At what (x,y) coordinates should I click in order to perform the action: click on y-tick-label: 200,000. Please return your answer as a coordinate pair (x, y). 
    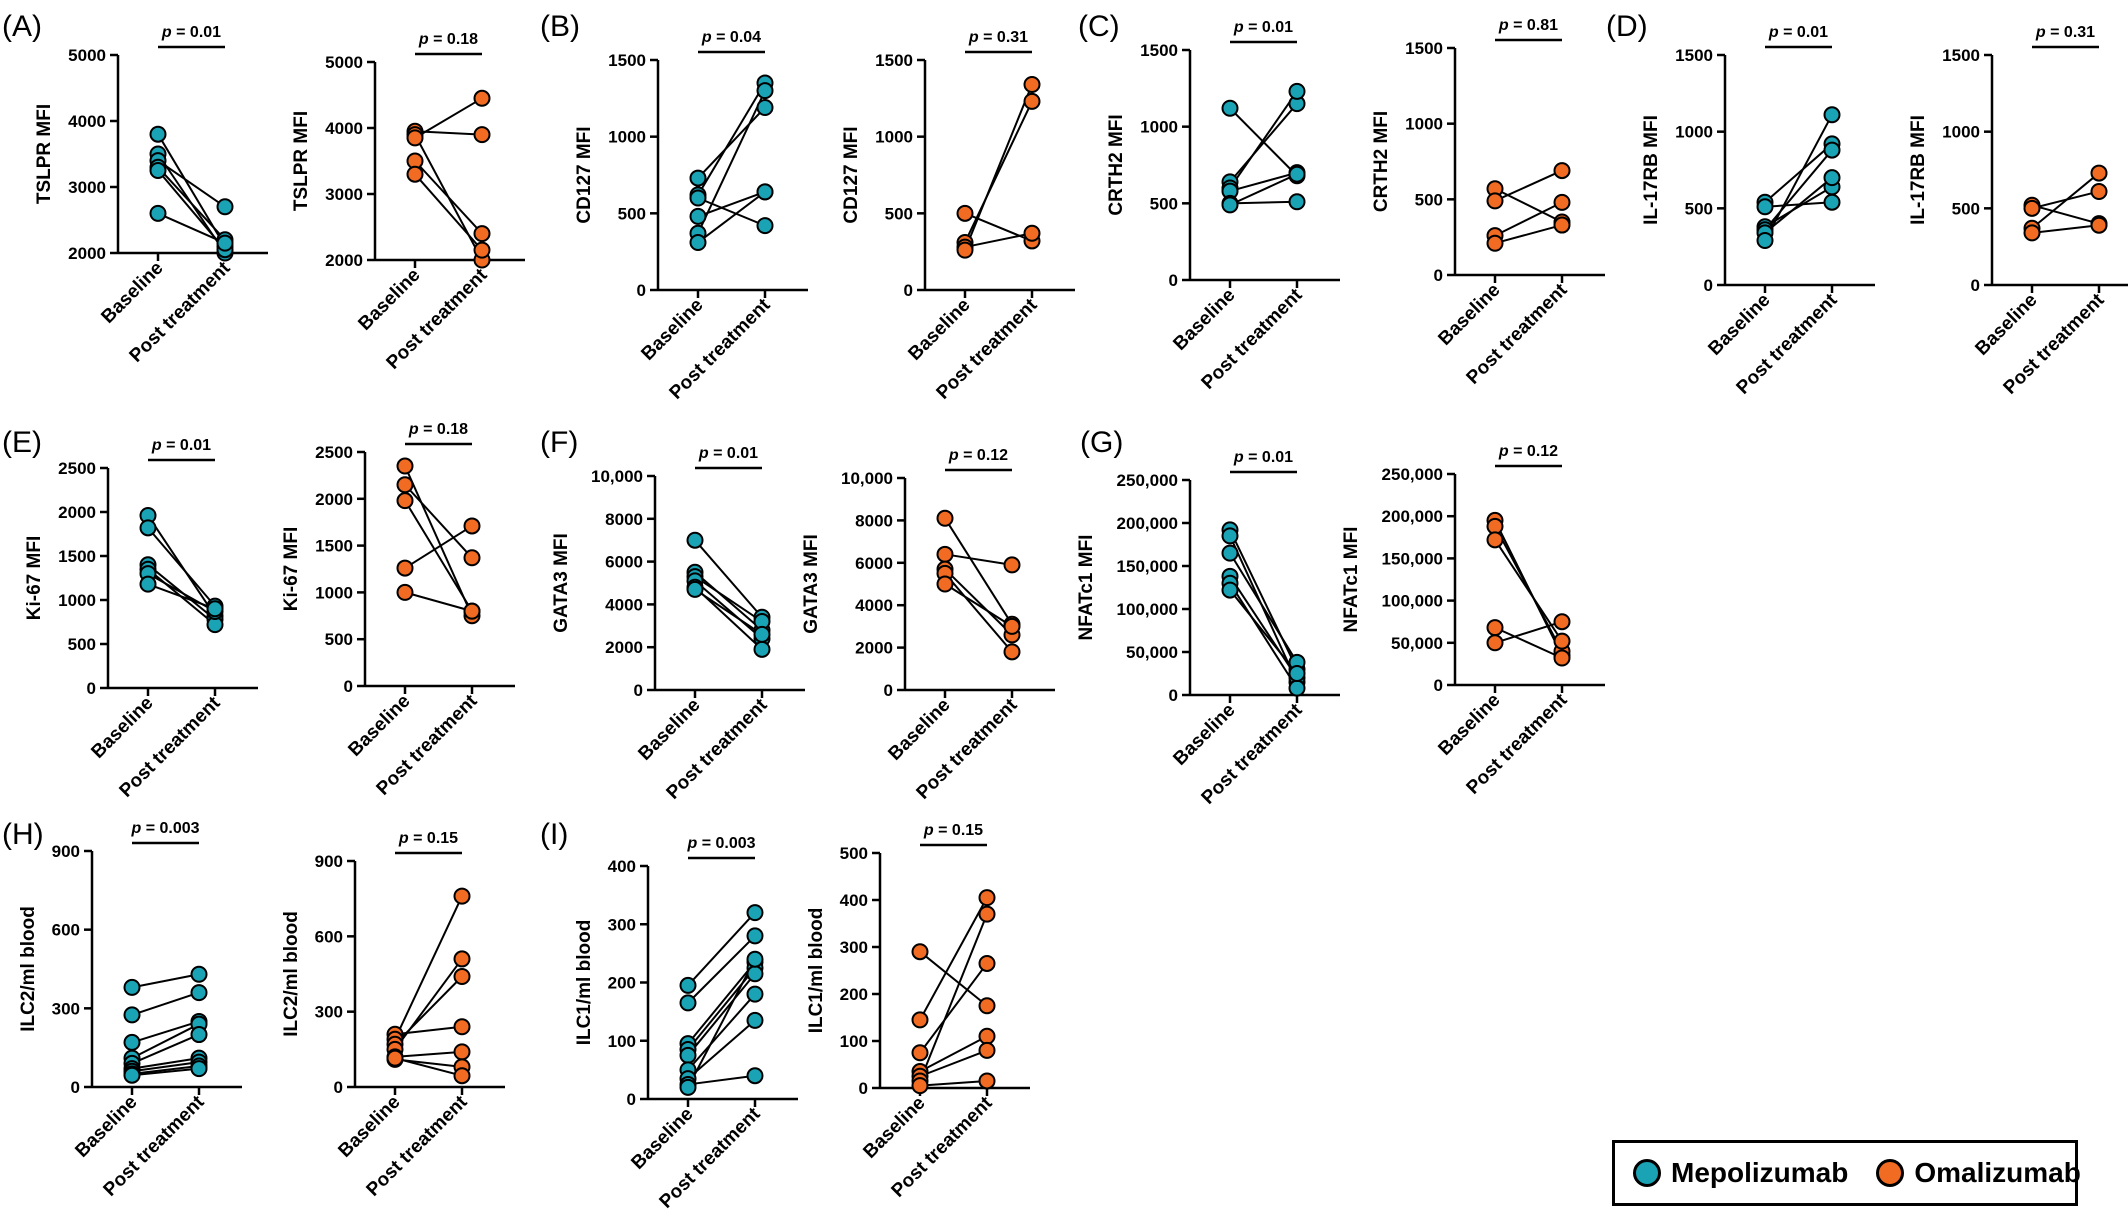
    Looking at the image, I should click on (1412, 516).